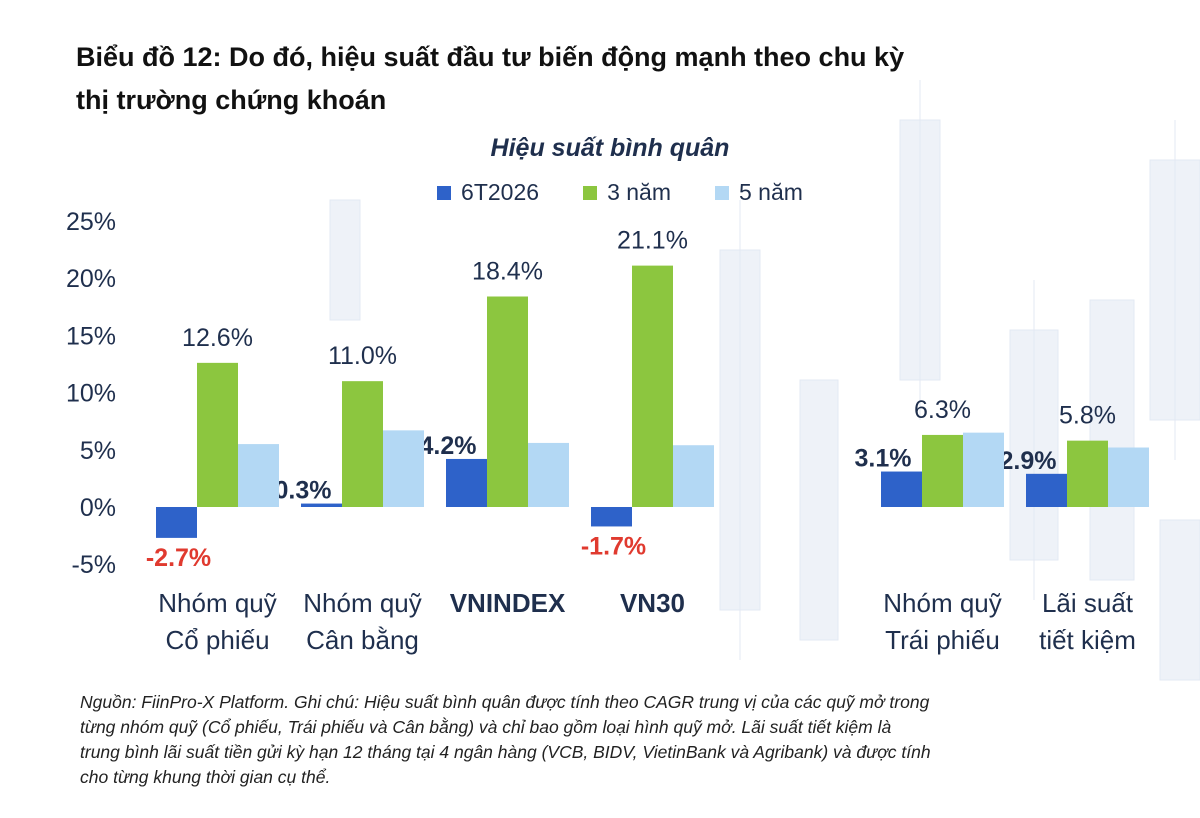  What do you see at coordinates (231, 100) in the screenshot?
I see `page-title-line-2: thị trường chứng khoán` at bounding box center [231, 100].